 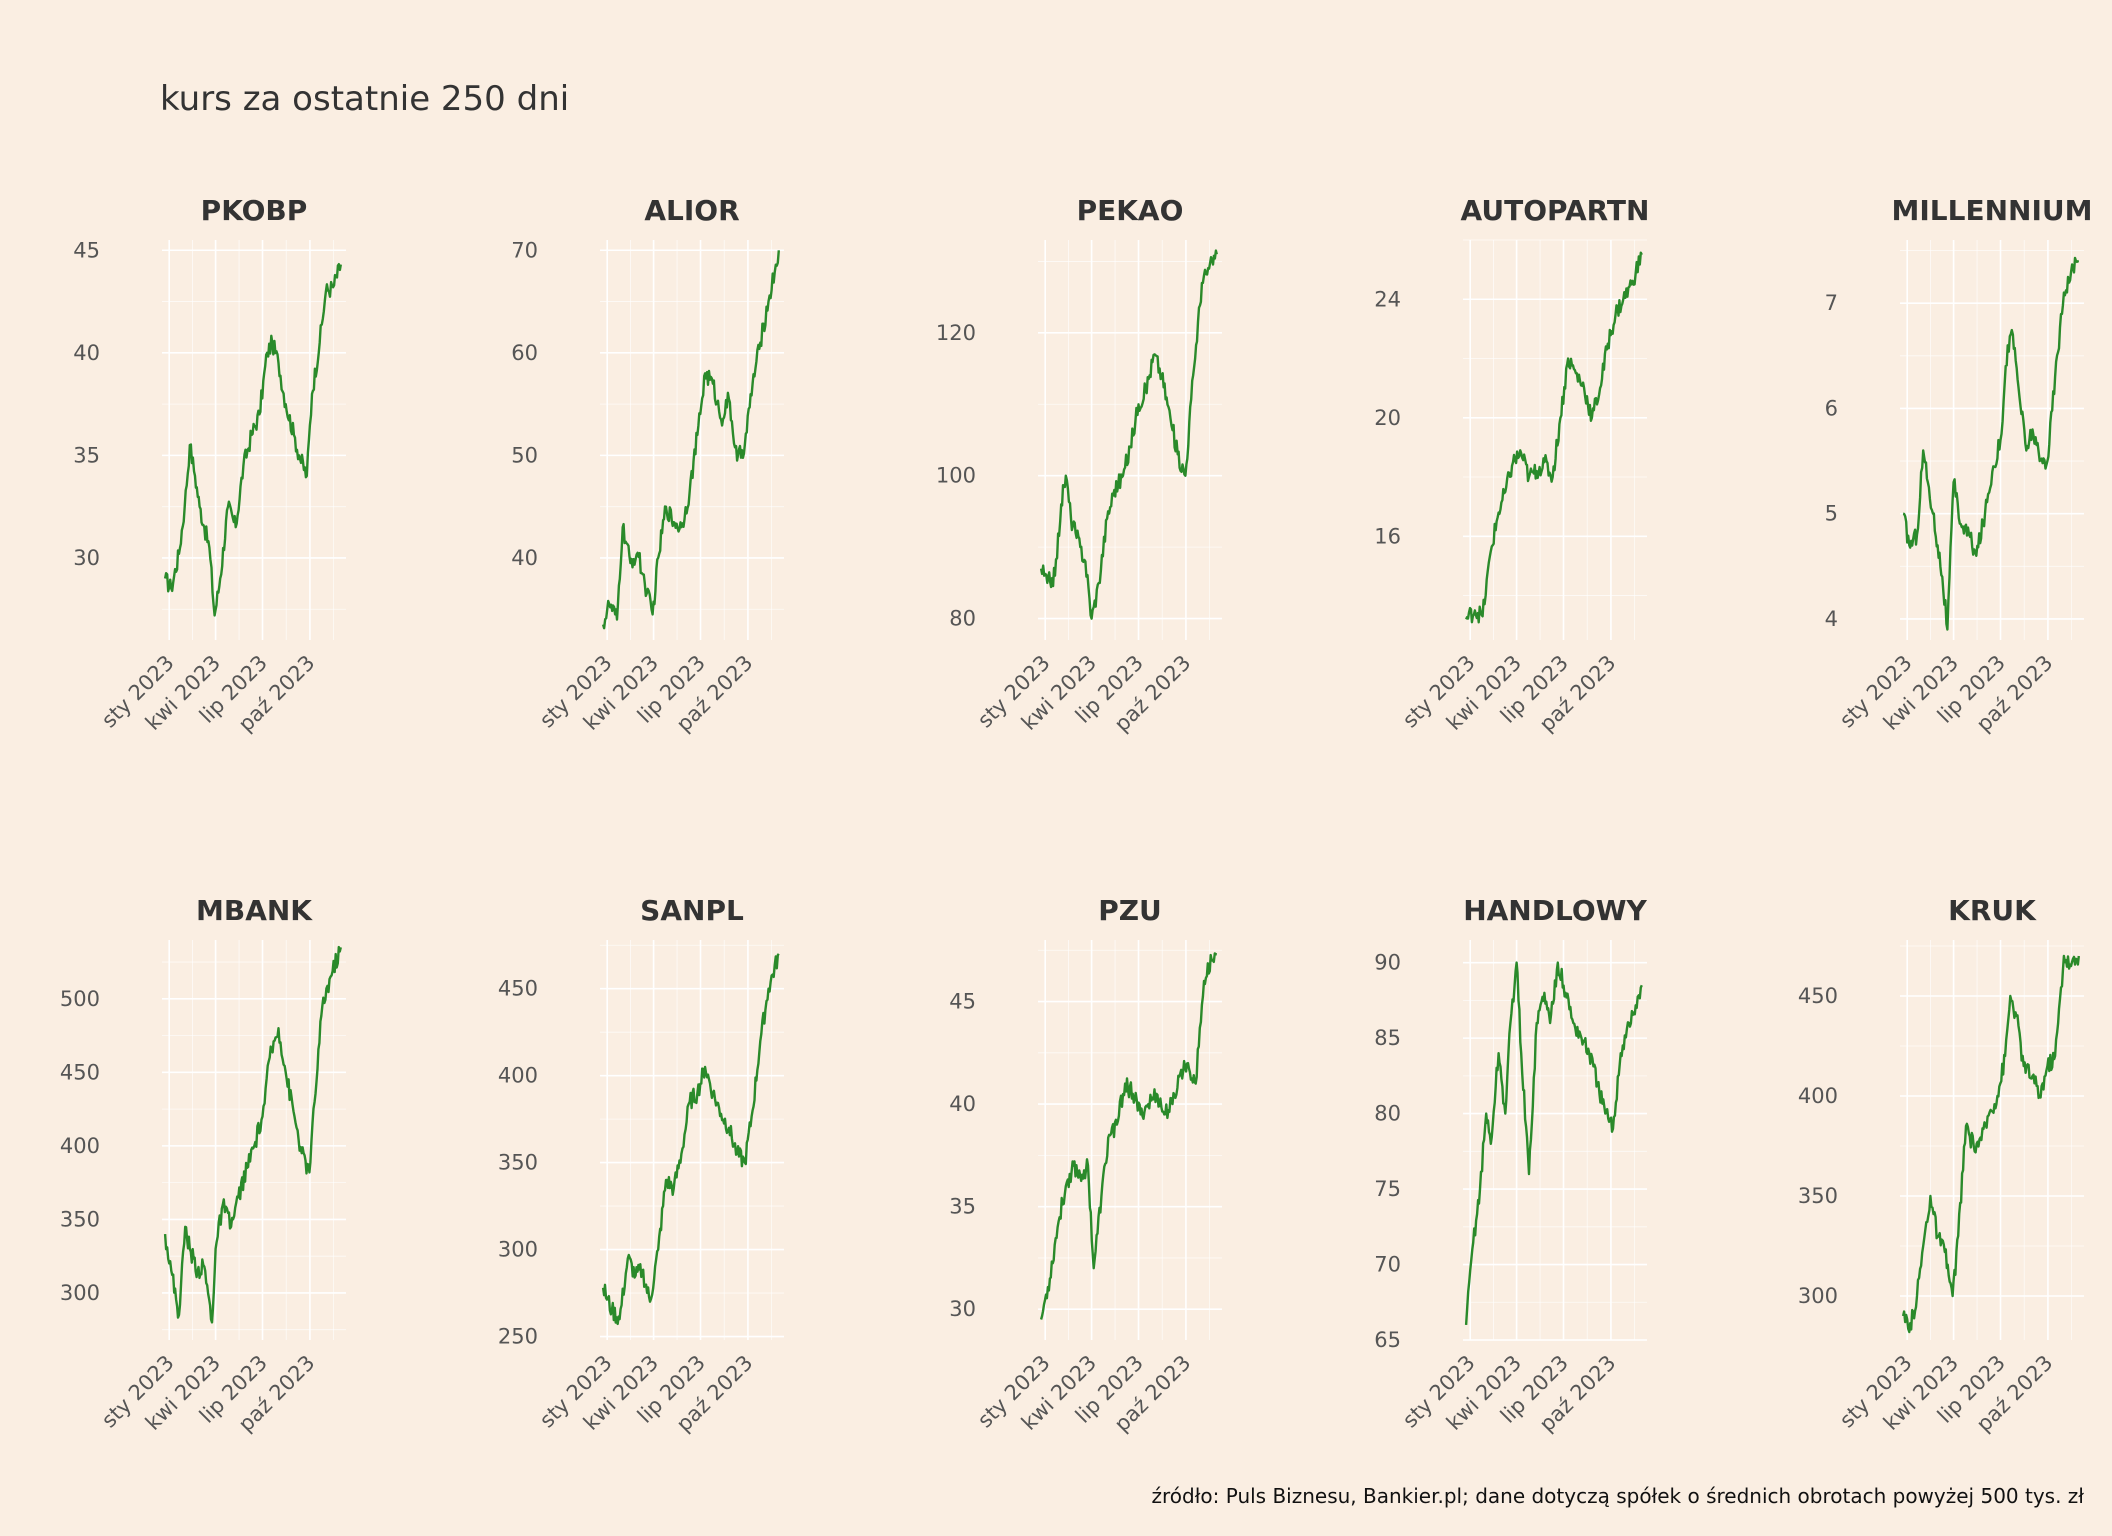 What do you see at coordinates (252, 1134) in the screenshot?
I see `price-line-mbank` at bounding box center [252, 1134].